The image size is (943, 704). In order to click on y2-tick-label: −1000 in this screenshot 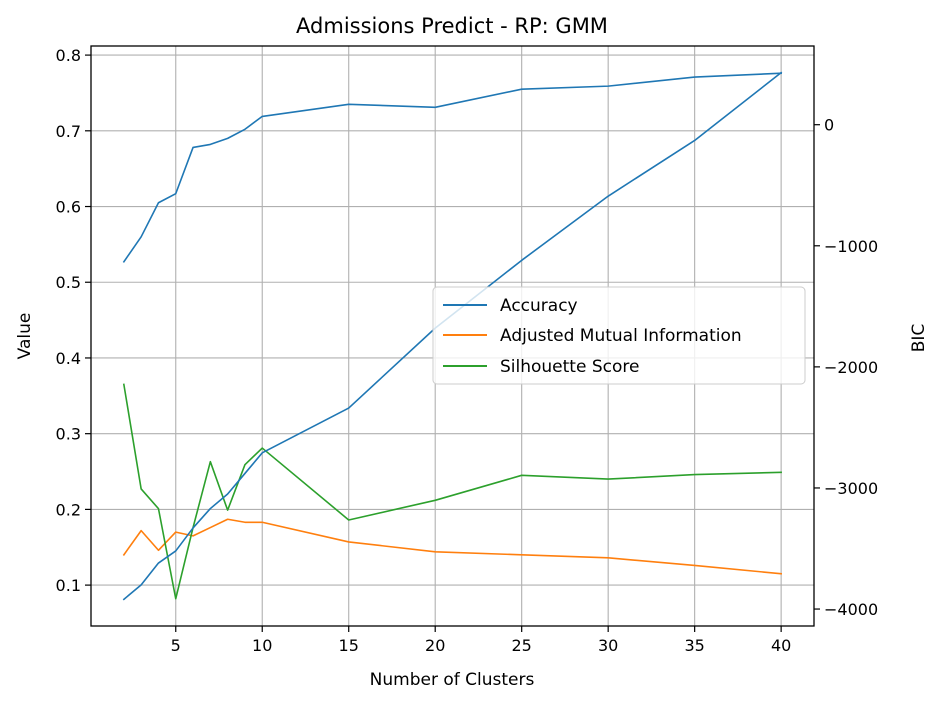, I will do `click(851, 246)`.